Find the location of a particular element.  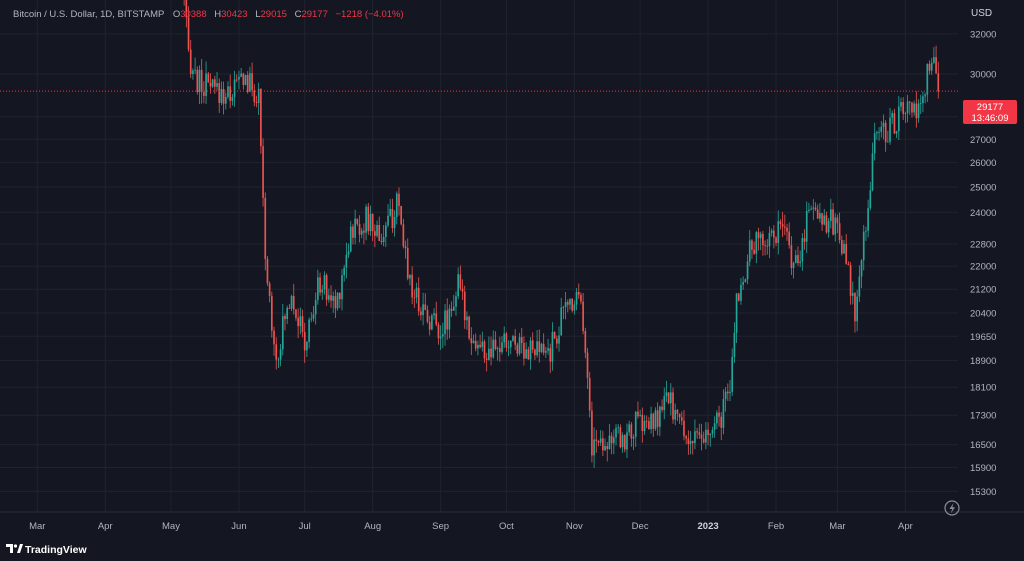

currency-label: USD is located at coordinates (981, 13).